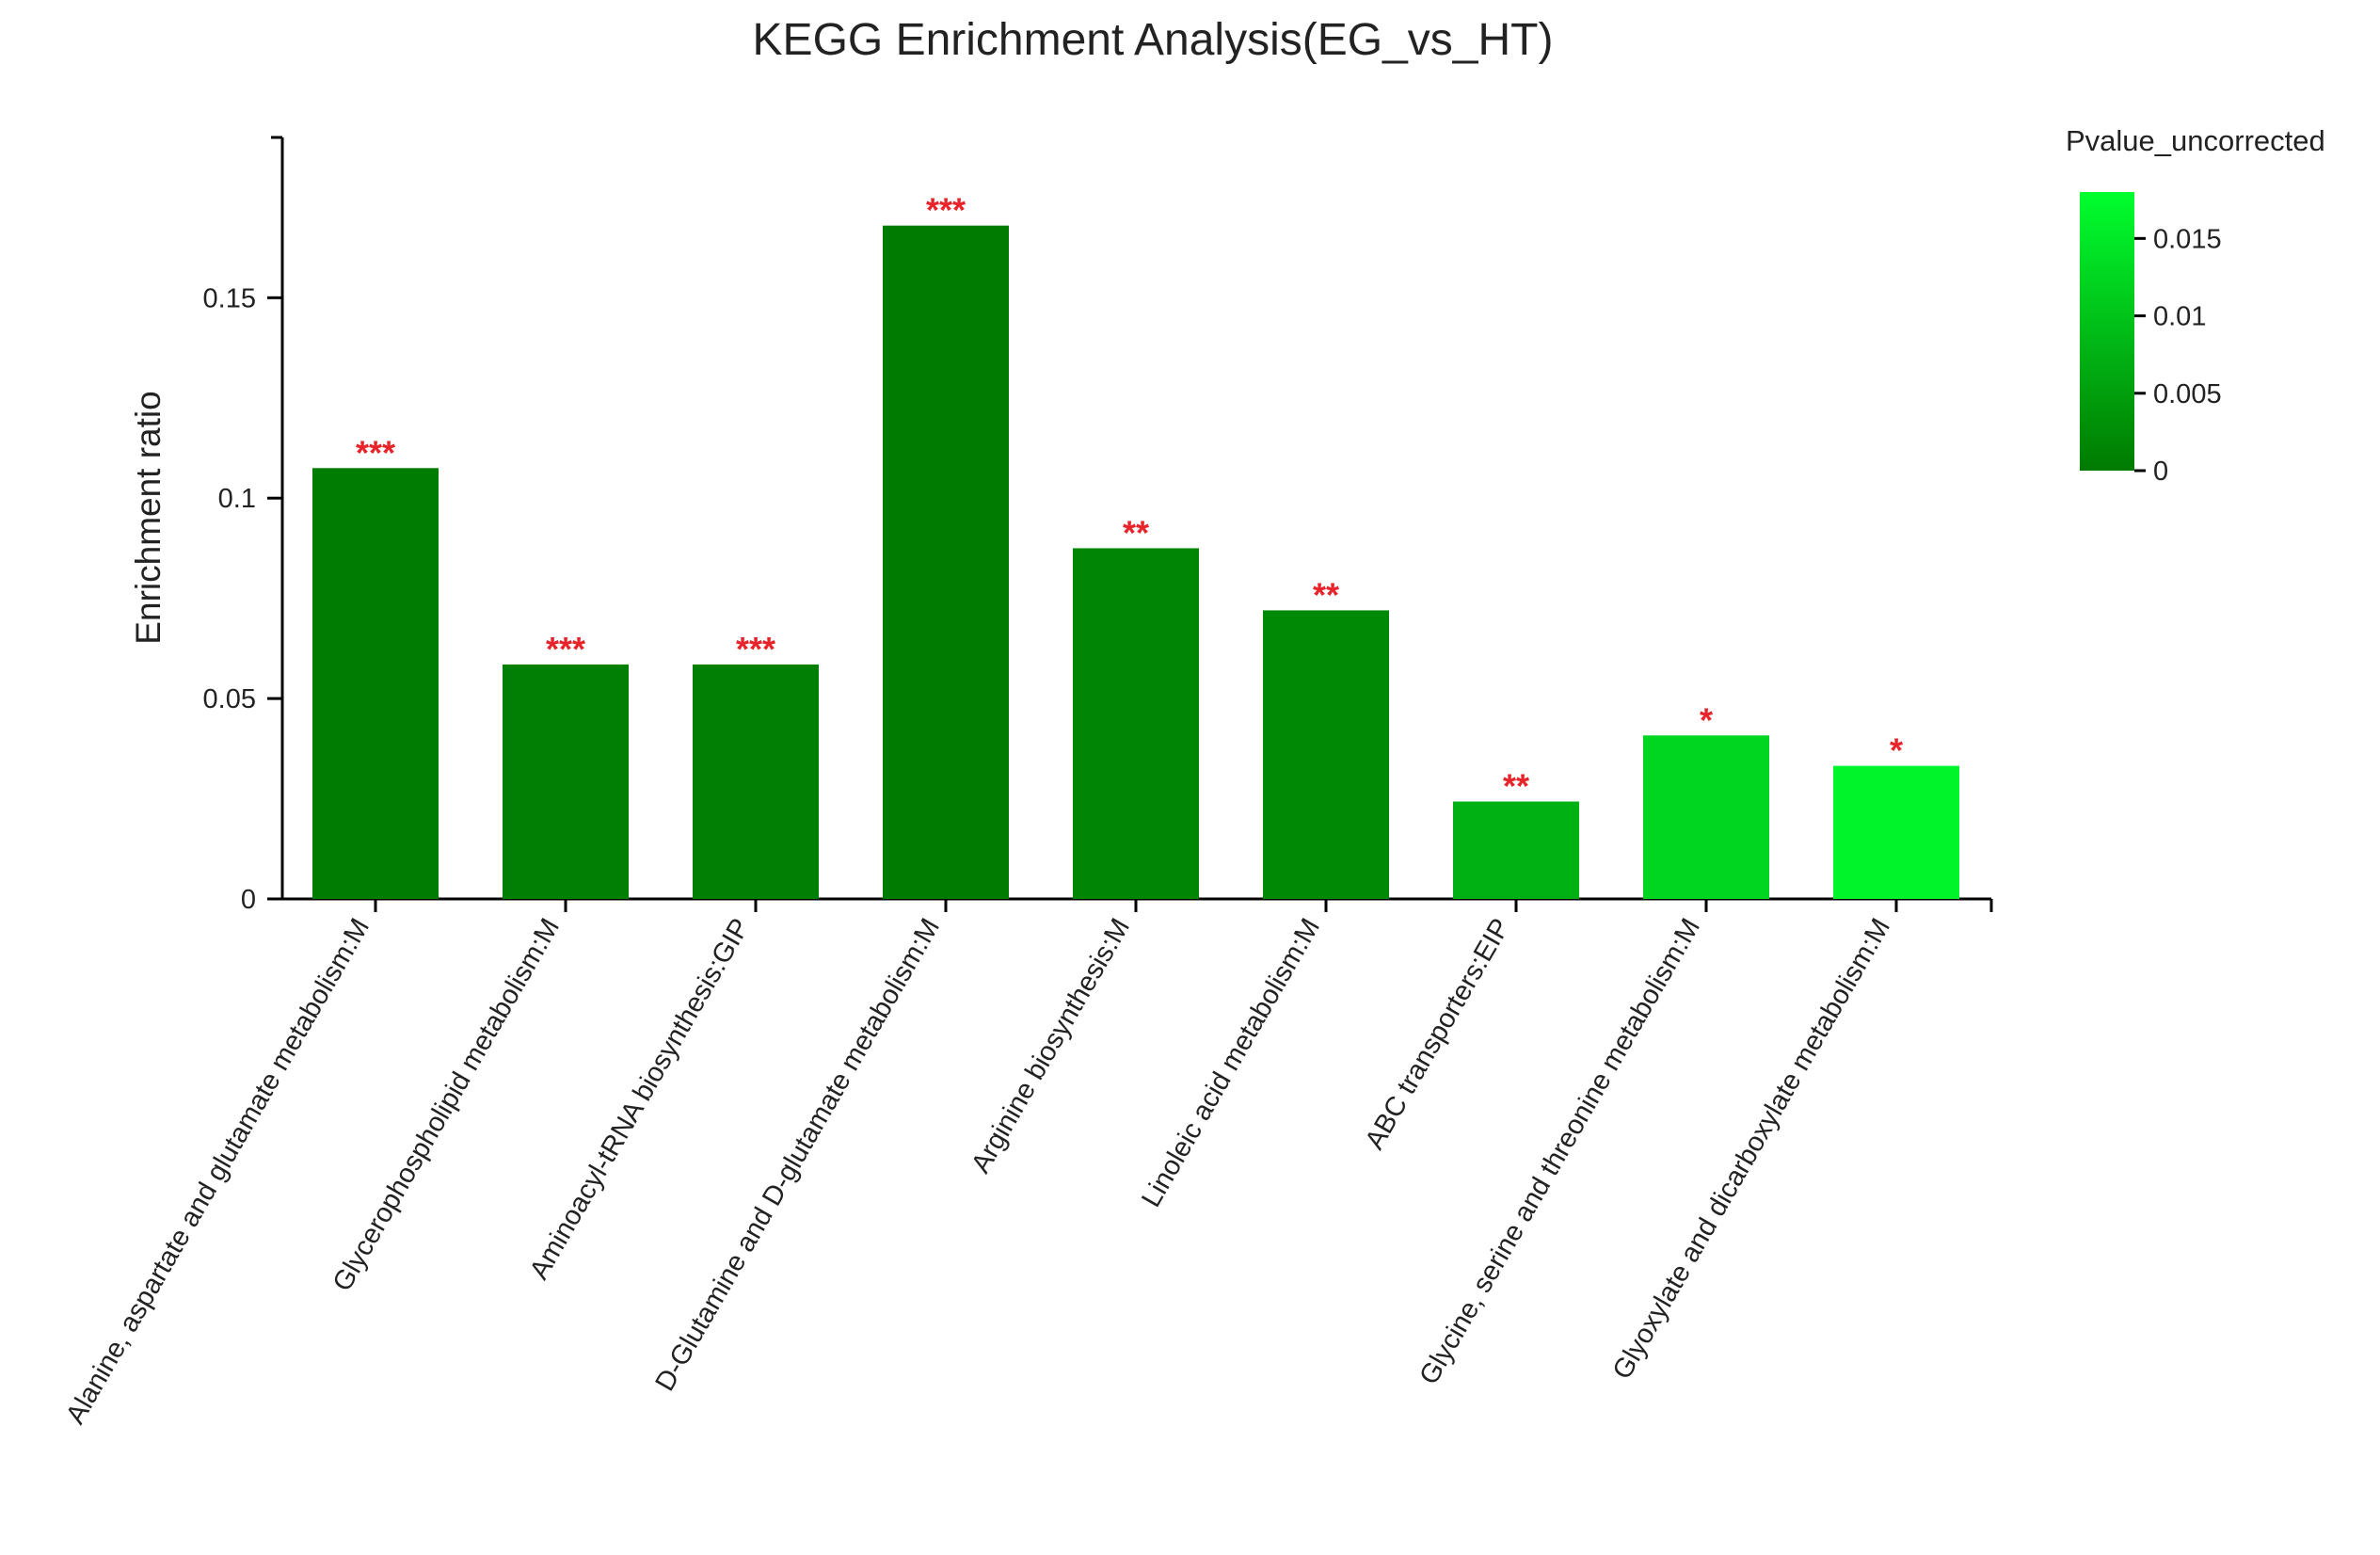 This screenshot has height=1555, width=2380. I want to click on x-tick-label: ABC transporters:EIP, so click(1438, 1034).